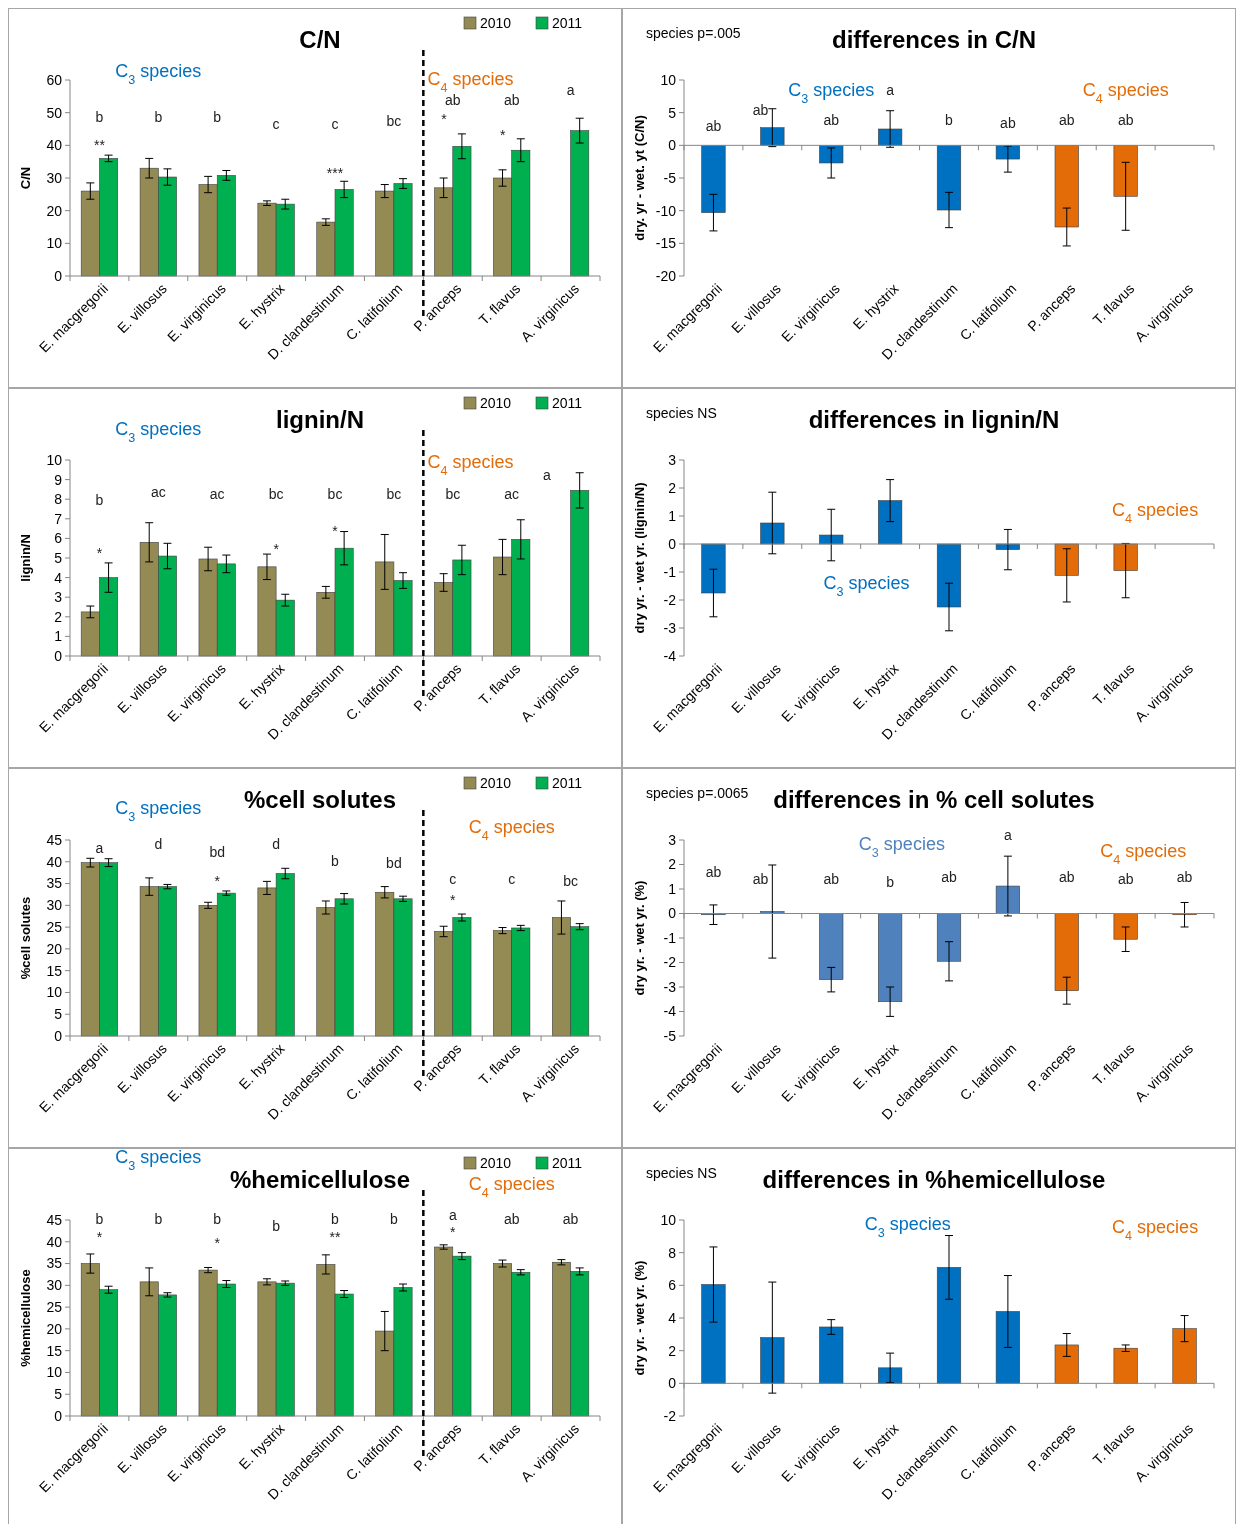 Image resolution: width=1244 pixels, height=1524 pixels. What do you see at coordinates (681, 413) in the screenshot?
I see `text: species NS` at bounding box center [681, 413].